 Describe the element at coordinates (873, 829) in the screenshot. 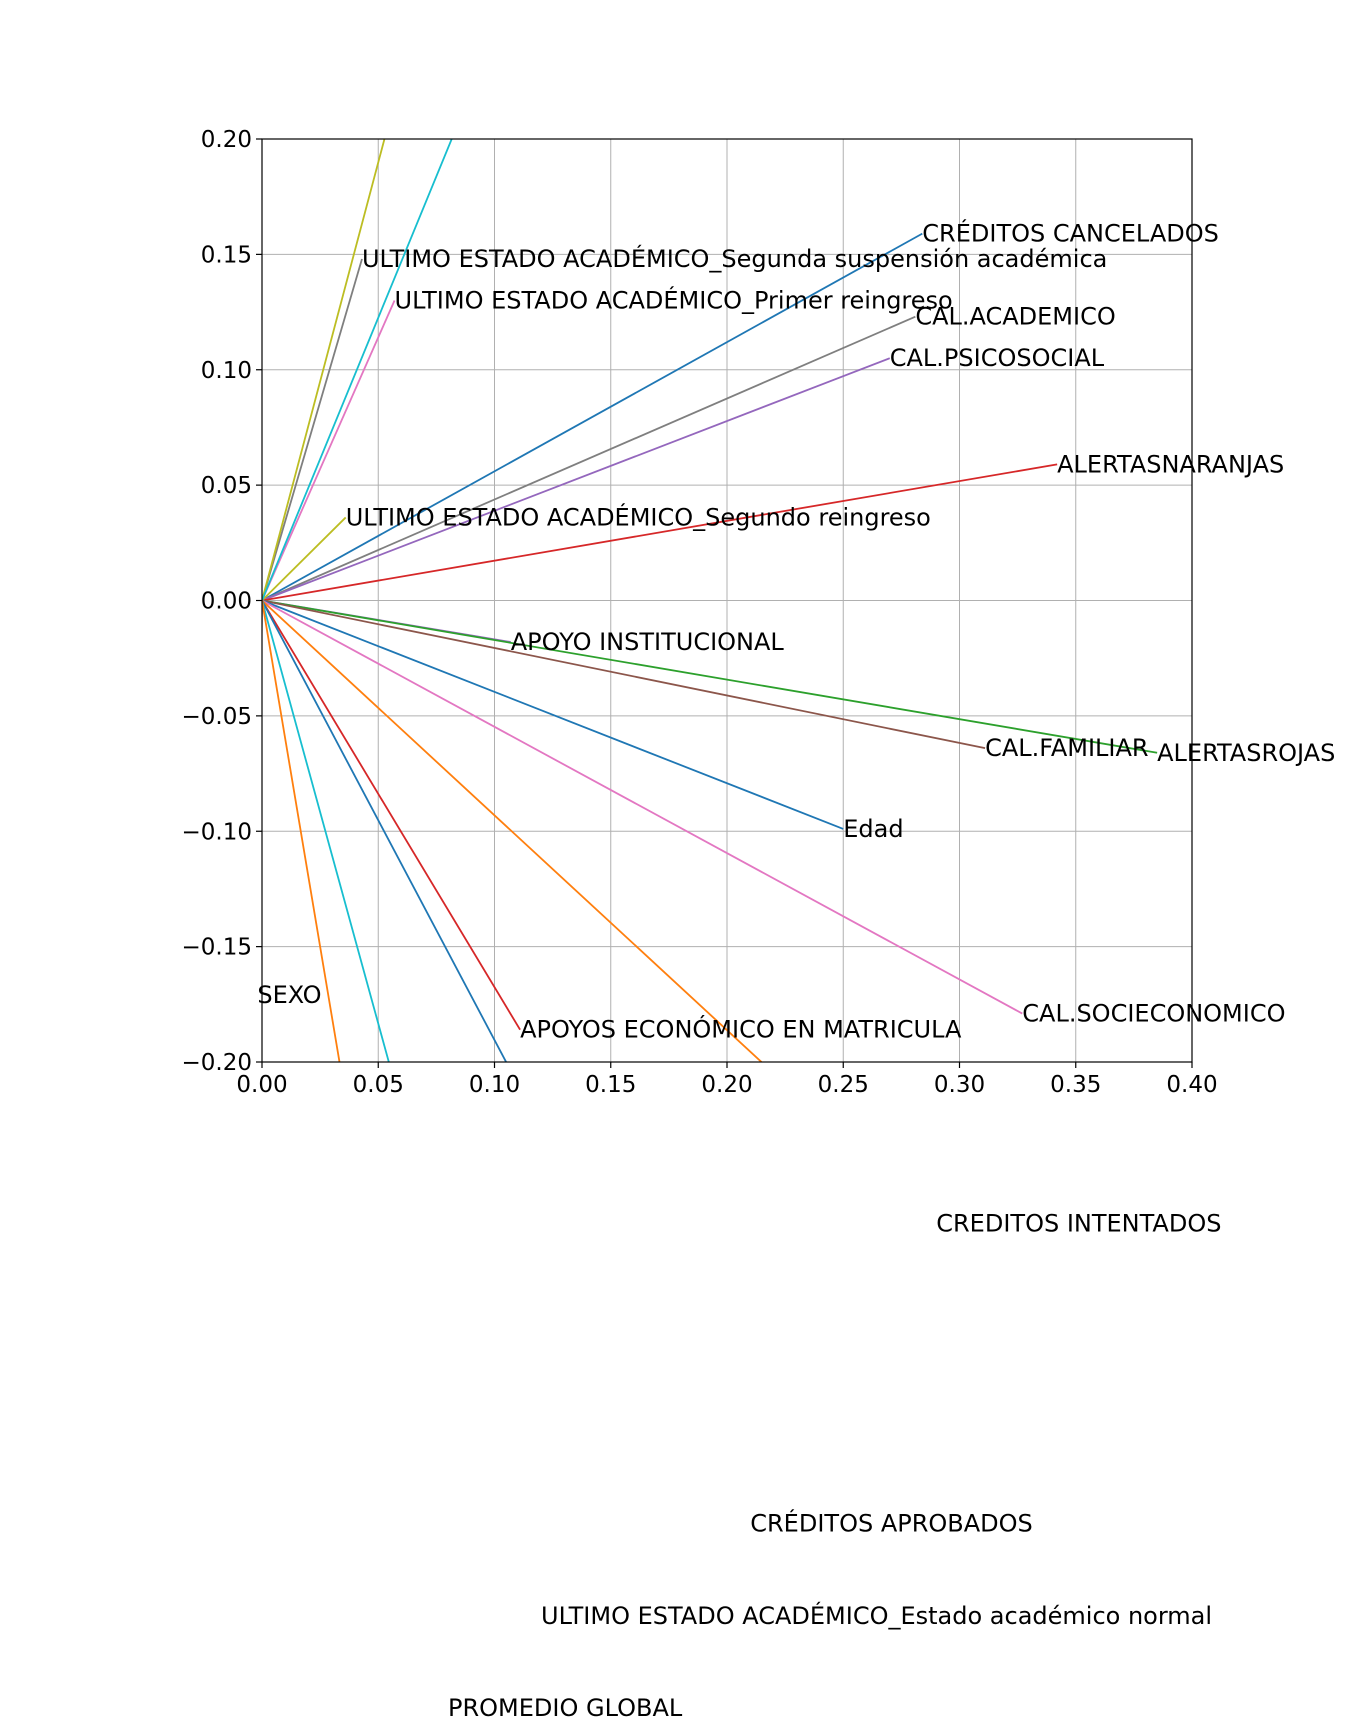

I see `loading-vector-label: Edad` at that location.